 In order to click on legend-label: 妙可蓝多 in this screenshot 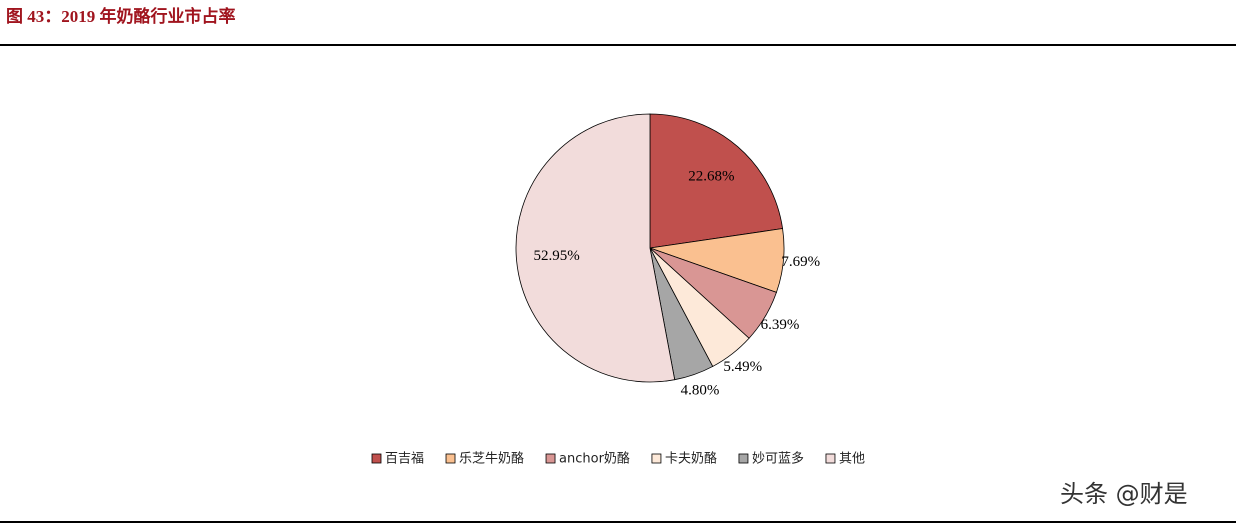, I will do `click(778, 459)`.